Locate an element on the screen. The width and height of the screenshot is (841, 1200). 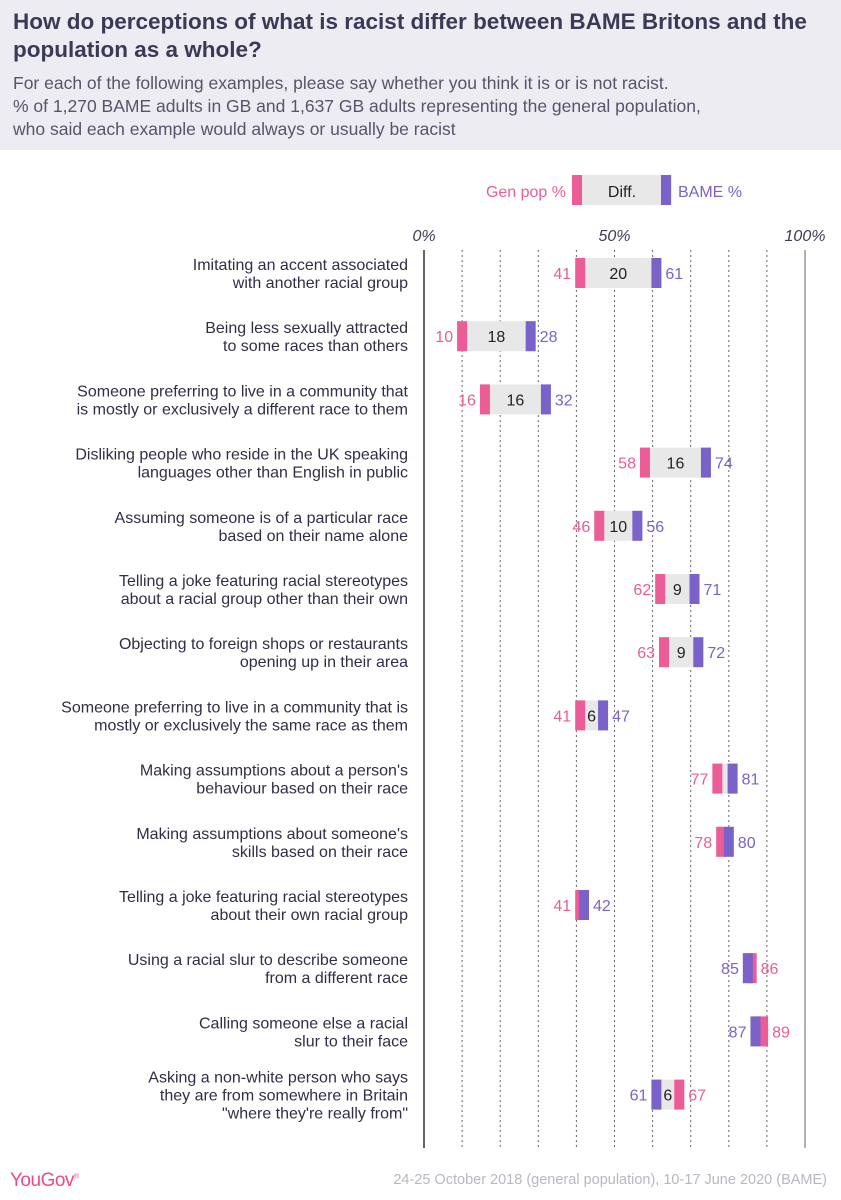
diff-value-label: 10 is located at coordinates (618, 527).